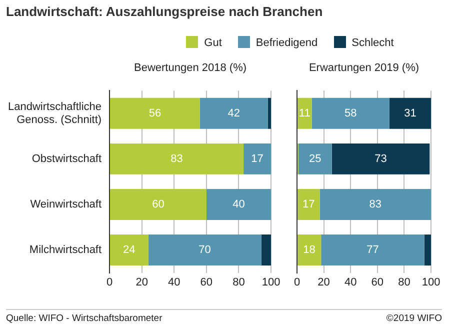 The height and width of the screenshot is (328, 450). Describe the element at coordinates (372, 42) in the screenshot. I see `legend-label: Schlecht` at that location.